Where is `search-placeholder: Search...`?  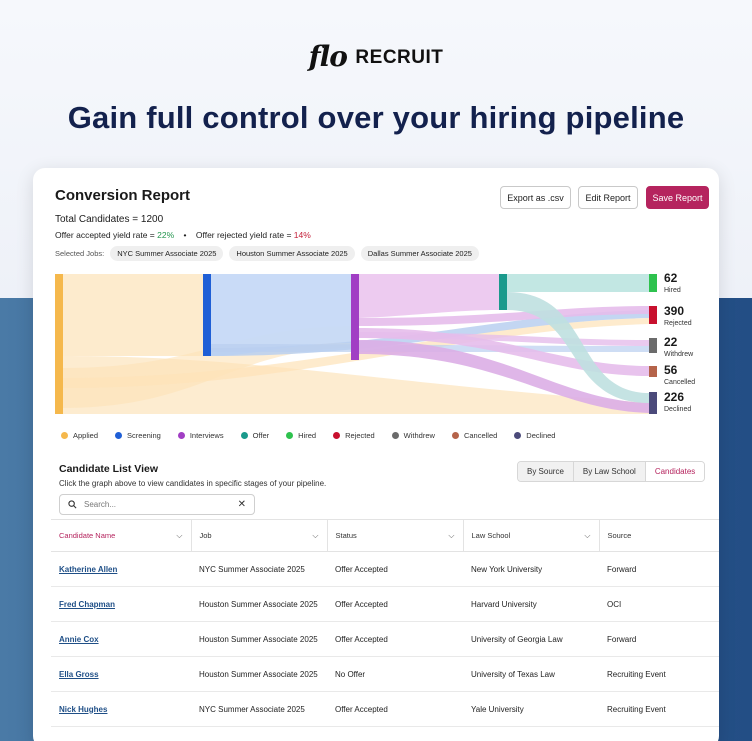 search-placeholder: Search... is located at coordinates (100, 504).